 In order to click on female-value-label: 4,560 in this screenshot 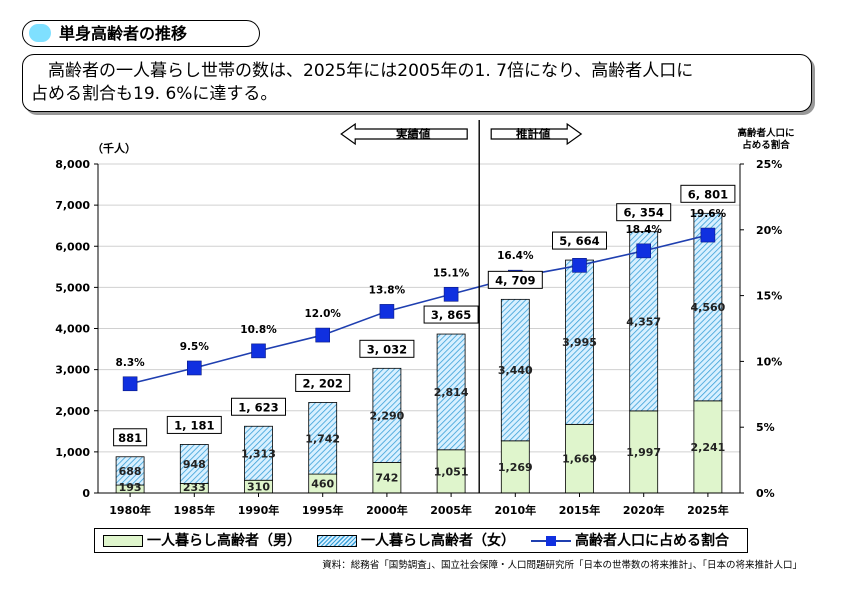, I will do `click(708, 307)`.